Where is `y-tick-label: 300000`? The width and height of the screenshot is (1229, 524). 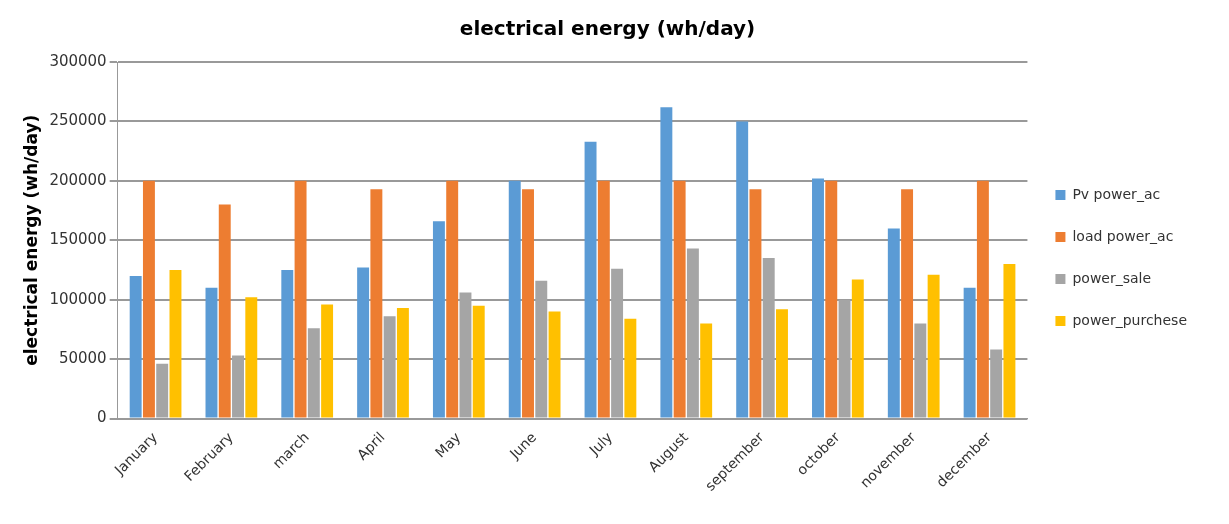 y-tick-label: 300000 is located at coordinates (78, 60).